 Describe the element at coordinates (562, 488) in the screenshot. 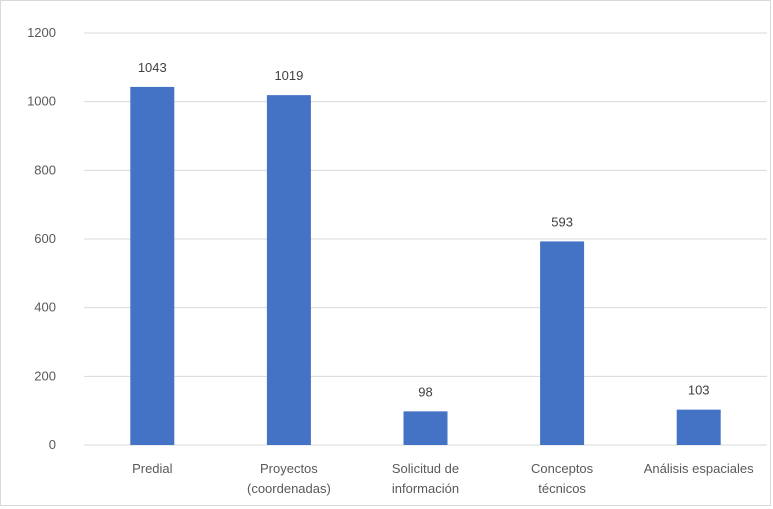

I see `x-tick-label: técnicos` at that location.